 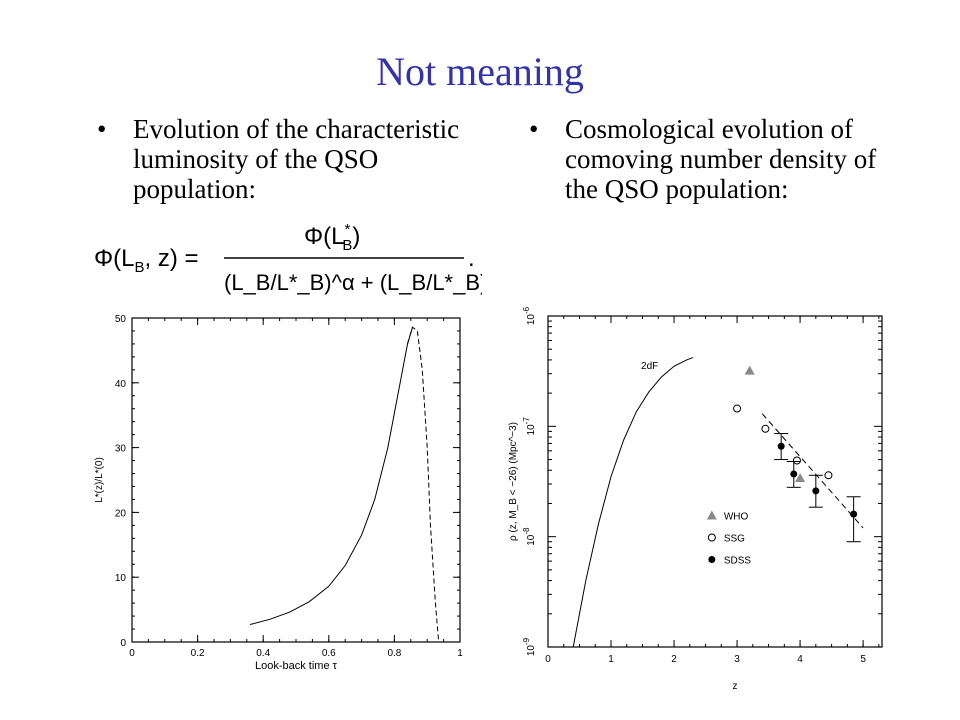 What do you see at coordinates (353, 282) in the screenshot?
I see `formula-denominator: (L_B/L*_B)^α + (L_B/L*_B)^β` at bounding box center [353, 282].